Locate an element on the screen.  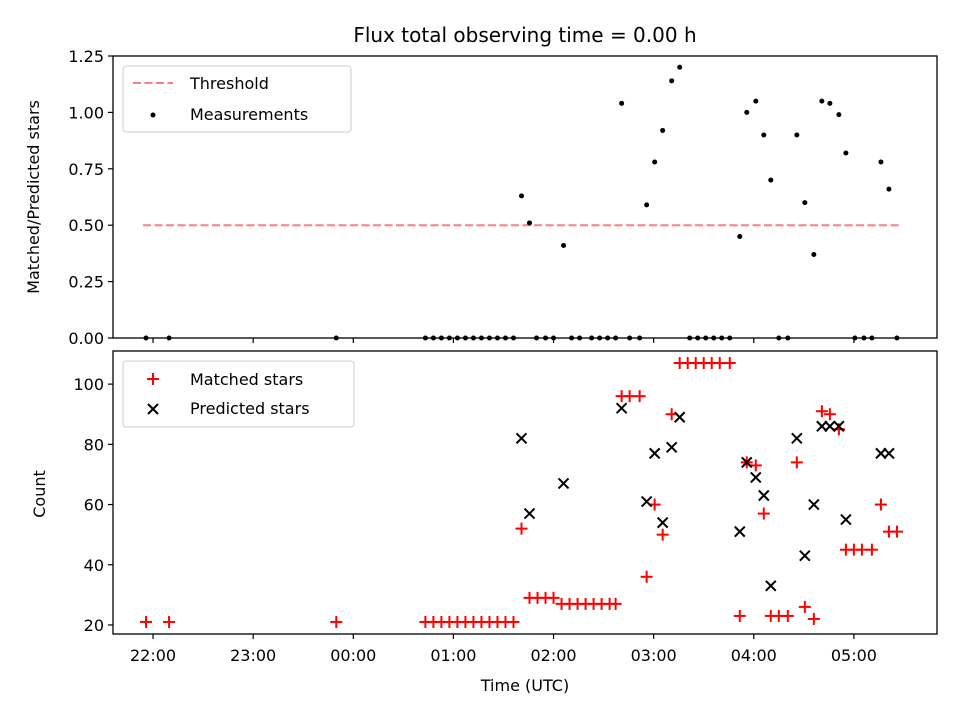
legend-predicted-swatch is located at coordinates (153, 409).